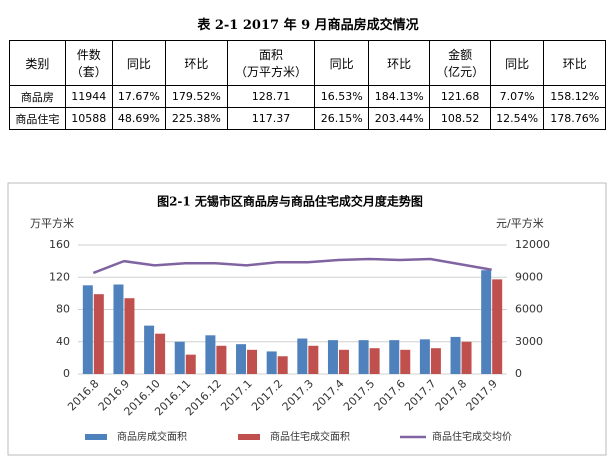 This screenshot has height=458, width=616. Describe the element at coordinates (52, 223) in the screenshot. I see `y-axis-title: 万平方米` at that location.